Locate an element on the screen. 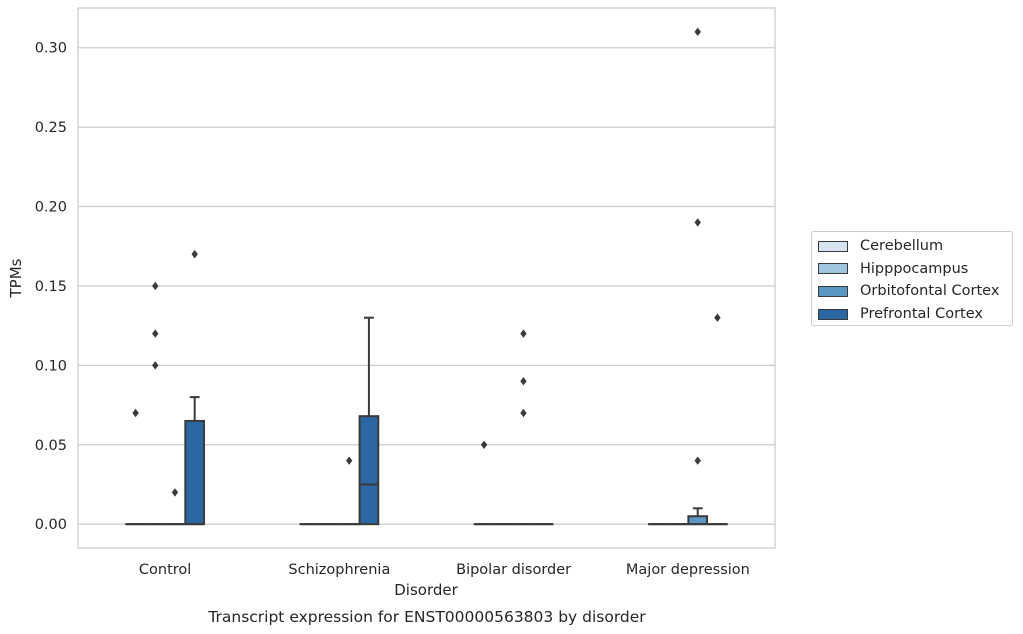  legend-item: Orbitofontal Cortex is located at coordinates (915, 291).